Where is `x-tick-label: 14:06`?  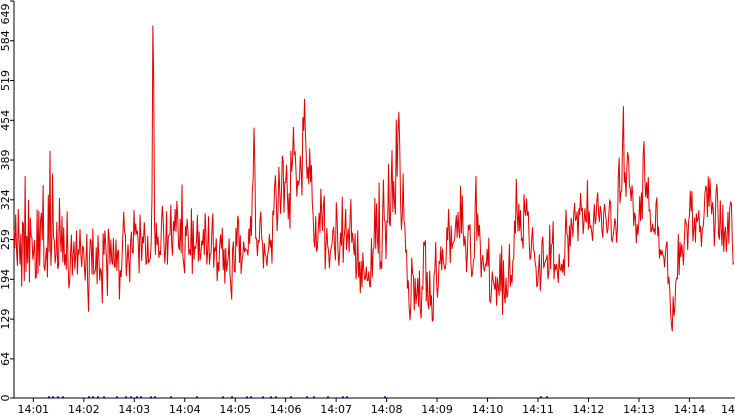
x-tick-label: 14:06 is located at coordinates (286, 409).